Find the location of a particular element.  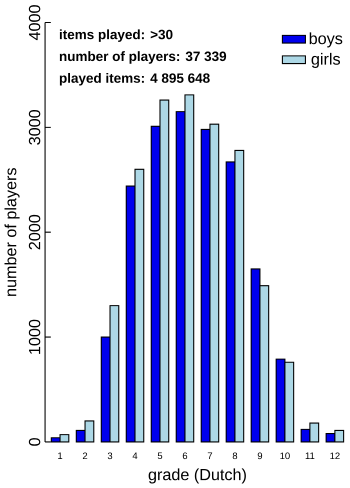

x-tick-label: 10 is located at coordinates (285, 456).